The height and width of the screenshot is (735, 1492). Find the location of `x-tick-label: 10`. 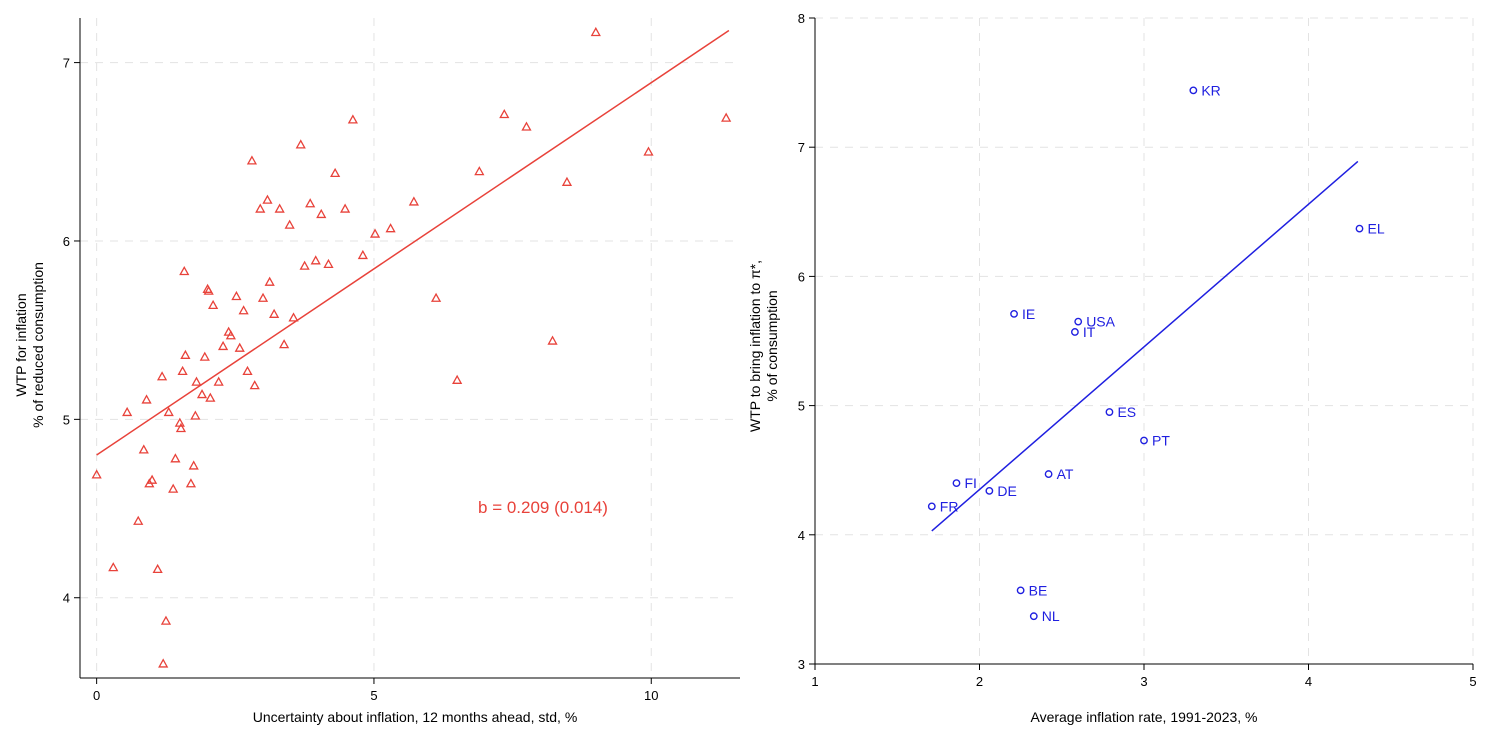

x-tick-label: 10 is located at coordinates (651, 695).